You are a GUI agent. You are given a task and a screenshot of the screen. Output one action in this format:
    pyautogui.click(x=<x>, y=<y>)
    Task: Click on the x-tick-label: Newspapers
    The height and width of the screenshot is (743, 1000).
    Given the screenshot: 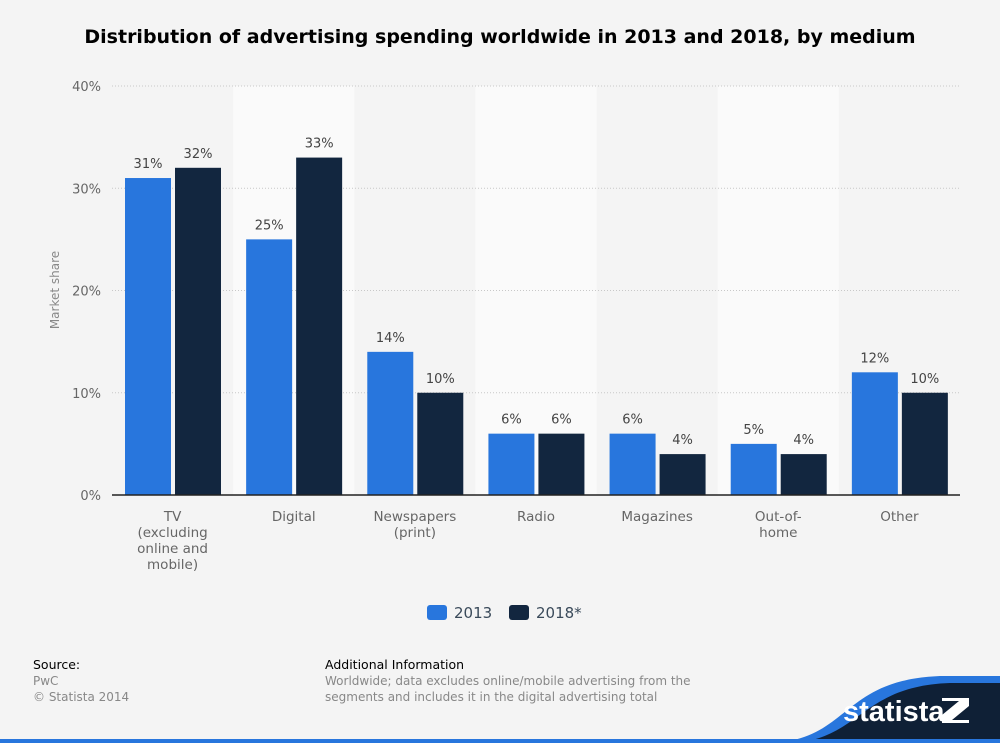 What is the action you would take?
    pyautogui.click(x=414, y=517)
    